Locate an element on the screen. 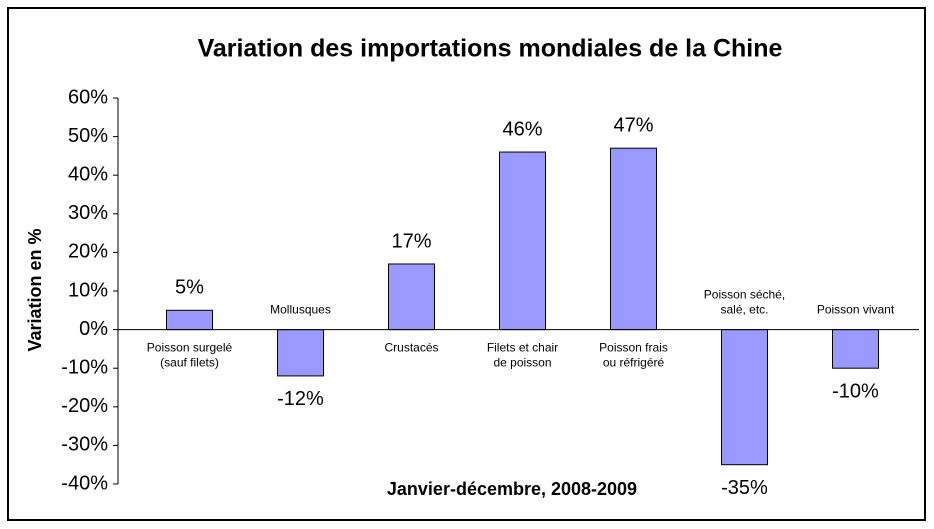 The height and width of the screenshot is (529, 934). x-tick-label: Poisson surgelé (sauf filets) is located at coordinates (190, 355).